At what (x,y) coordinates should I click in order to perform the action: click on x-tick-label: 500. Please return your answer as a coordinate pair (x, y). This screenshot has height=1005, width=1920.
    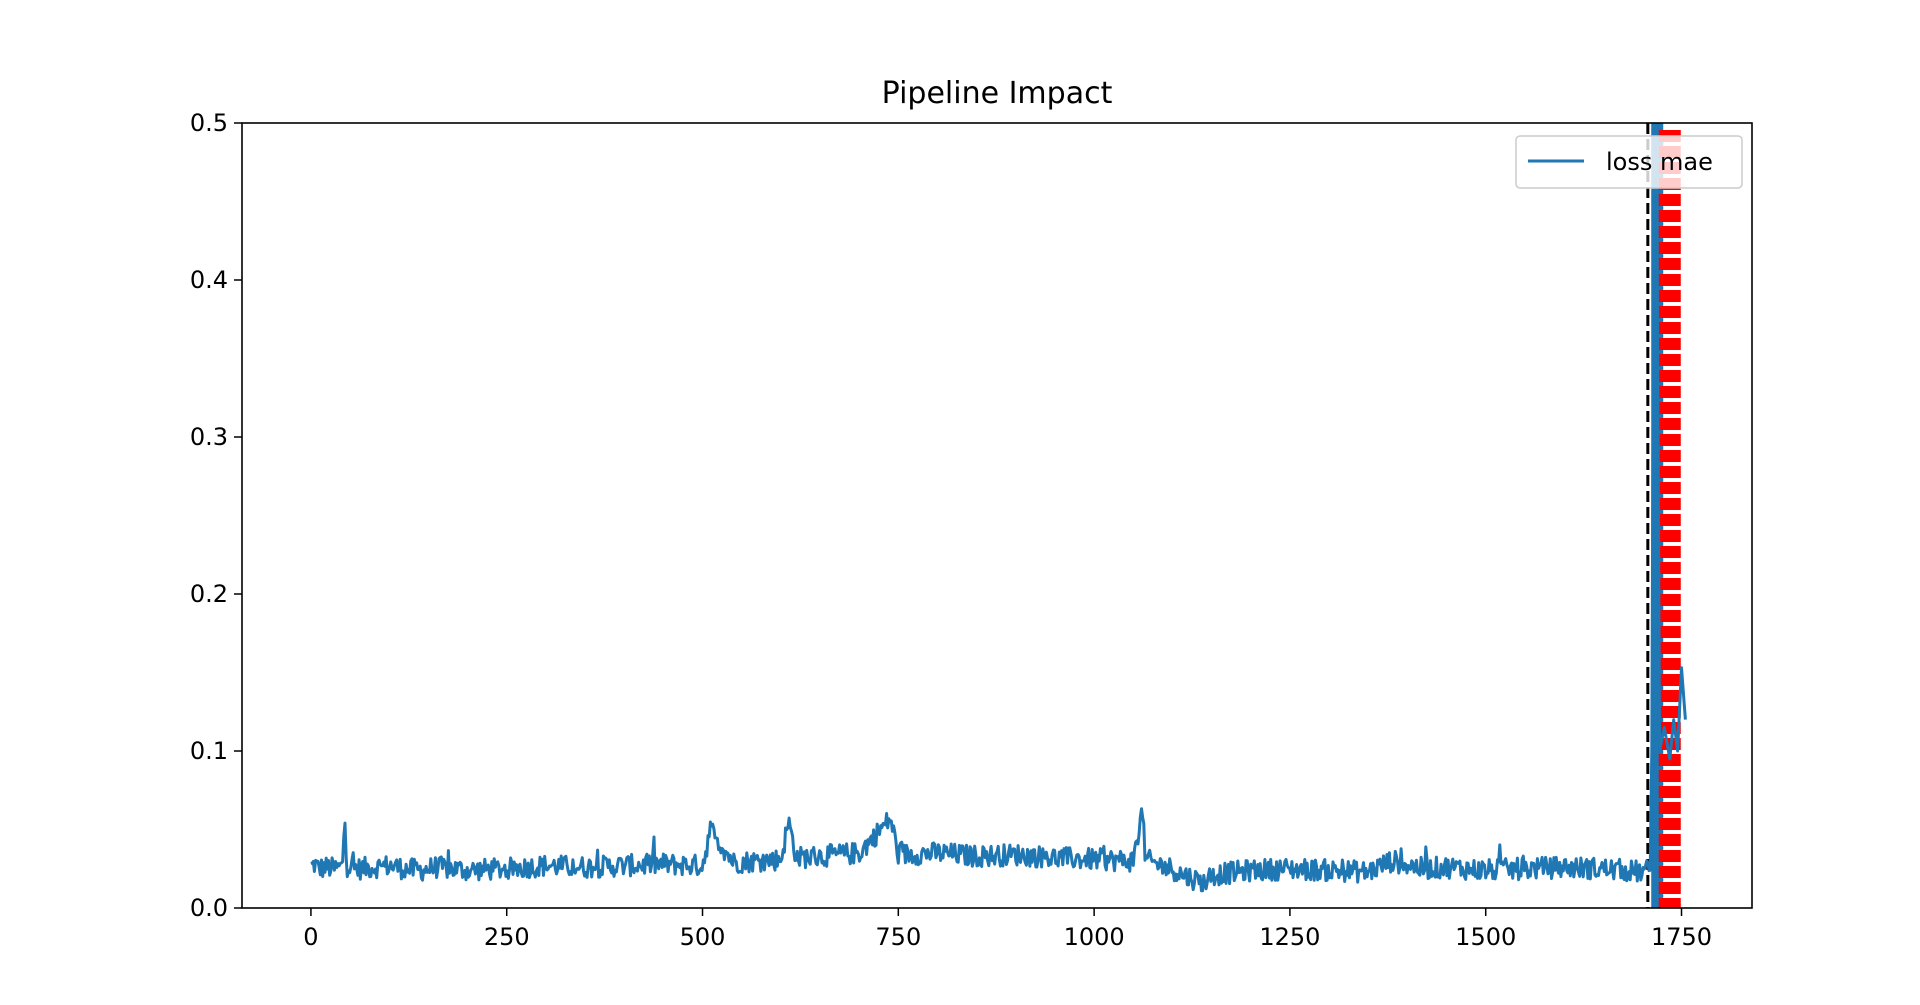
    Looking at the image, I should click on (703, 937).